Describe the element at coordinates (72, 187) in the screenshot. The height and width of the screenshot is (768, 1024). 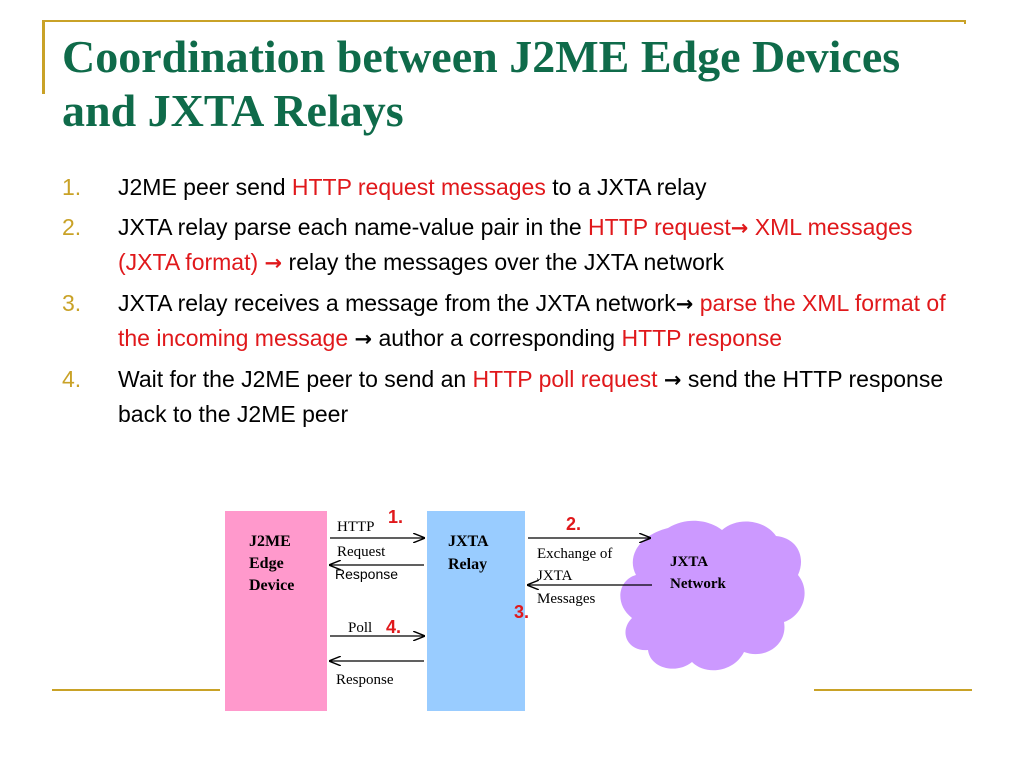
I see `list-number: 1.` at that location.